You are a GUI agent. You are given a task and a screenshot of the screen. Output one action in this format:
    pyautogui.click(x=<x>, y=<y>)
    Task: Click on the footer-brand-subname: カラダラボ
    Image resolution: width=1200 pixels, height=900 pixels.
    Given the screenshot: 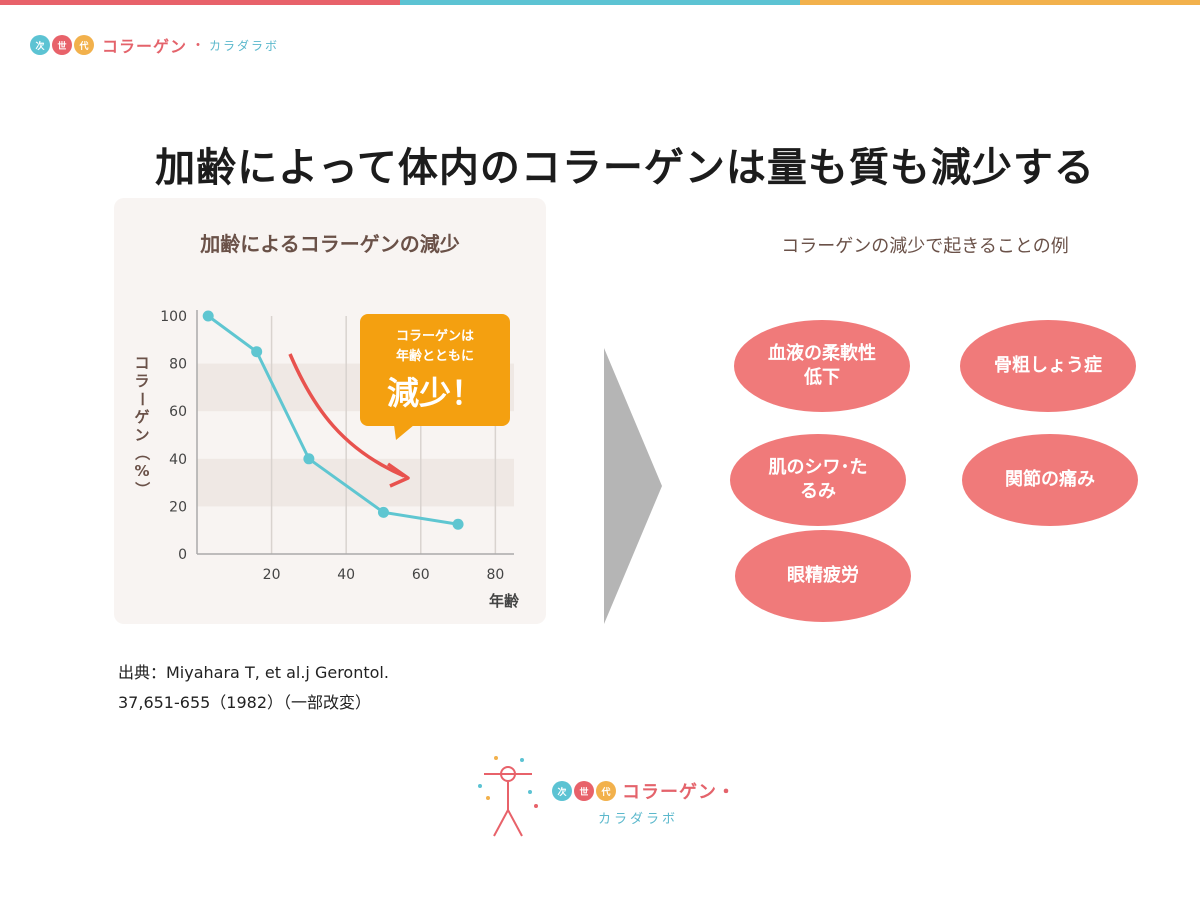 What is the action you would take?
    pyautogui.click(x=638, y=819)
    